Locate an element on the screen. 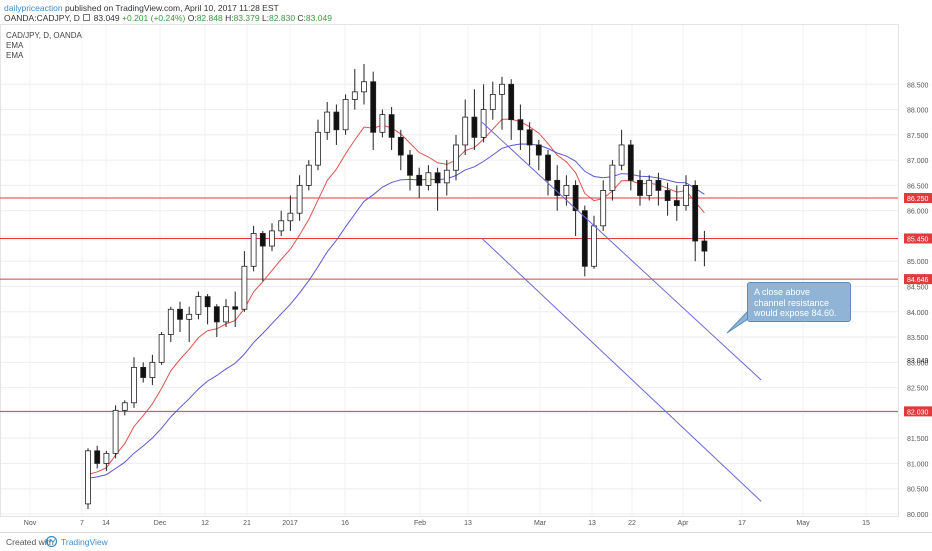  level-price-label: 85.450 is located at coordinates (918, 239).